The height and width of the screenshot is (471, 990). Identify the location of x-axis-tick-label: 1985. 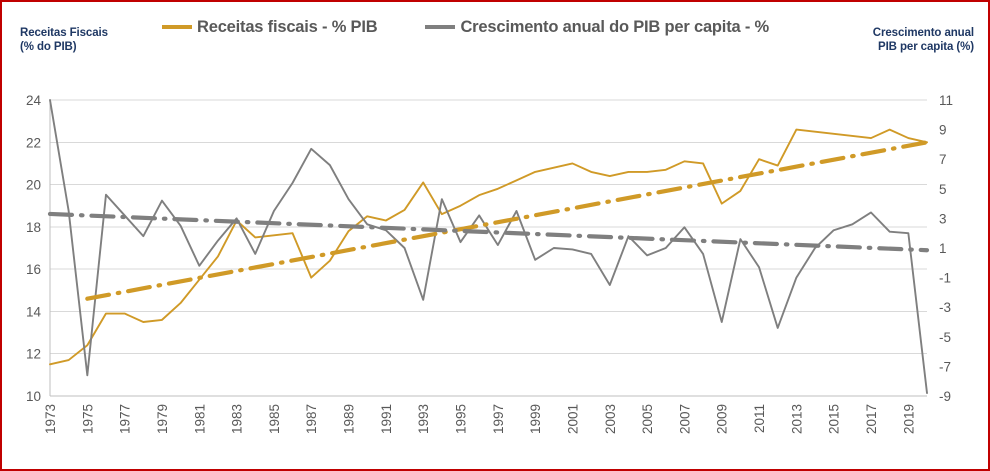
(274, 419).